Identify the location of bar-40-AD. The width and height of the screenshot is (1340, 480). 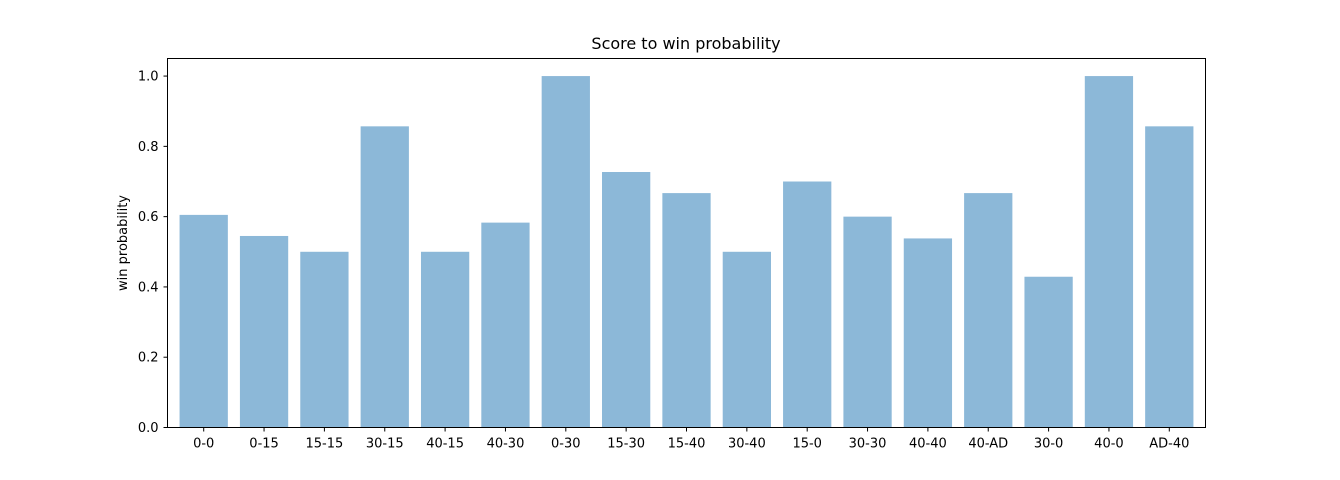
(988, 310).